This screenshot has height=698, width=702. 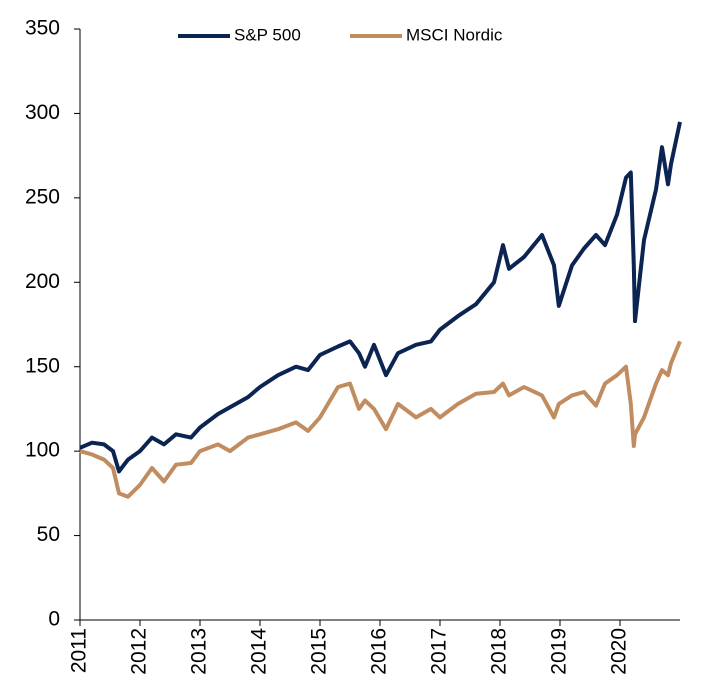 What do you see at coordinates (619, 651) in the screenshot?
I see `x-tick-label: 2020` at bounding box center [619, 651].